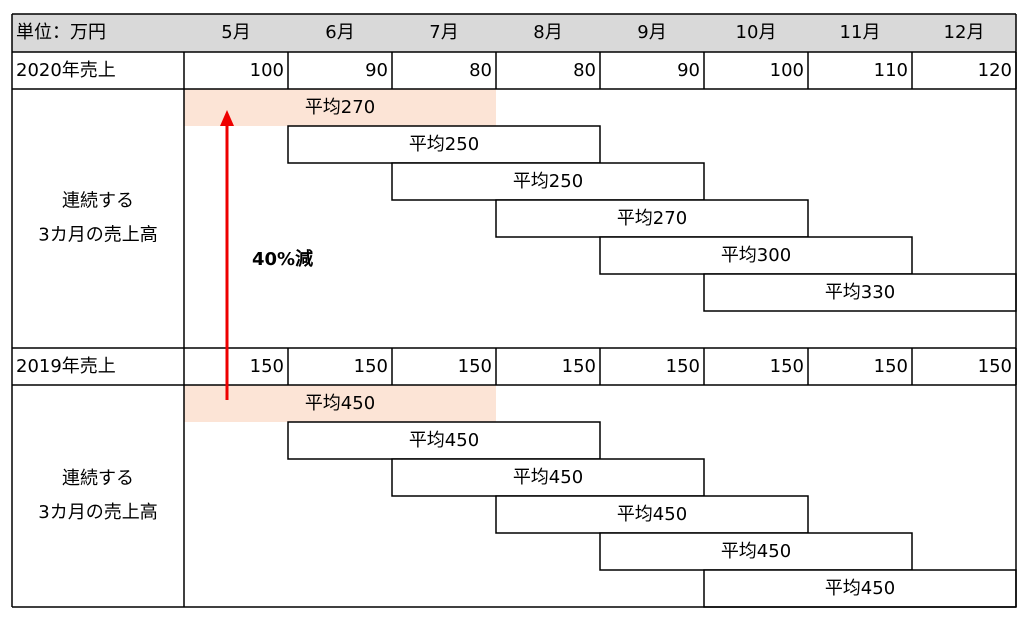 Image resolution: width=1032 pixels, height=628 pixels. I want to click on header-row, so click(514, 33).